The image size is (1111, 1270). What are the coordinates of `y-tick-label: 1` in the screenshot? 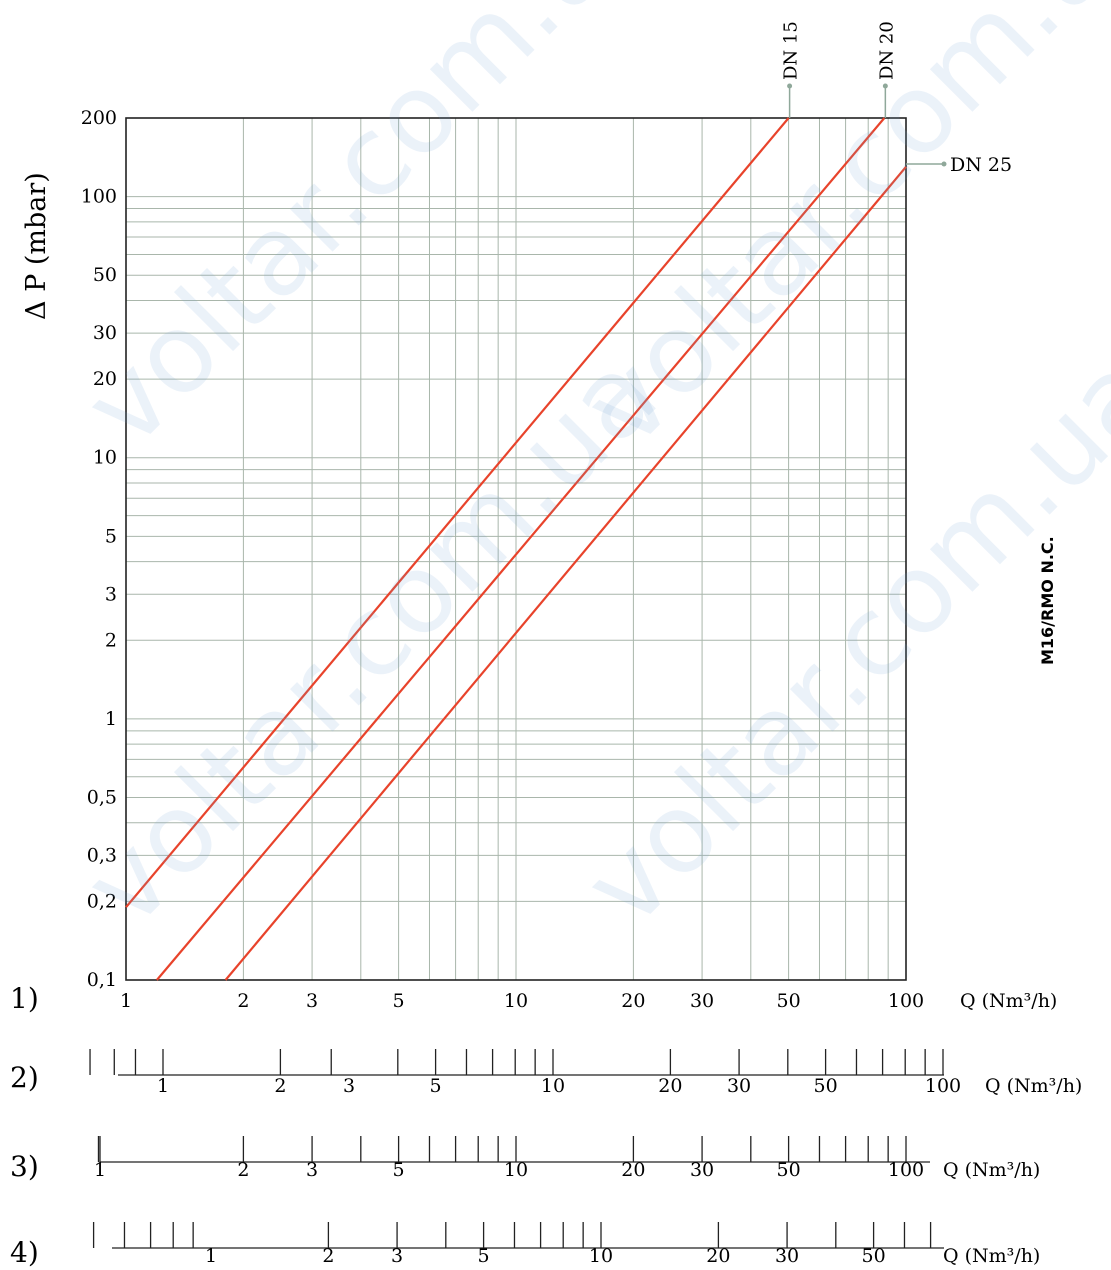 It's located at (111, 719).